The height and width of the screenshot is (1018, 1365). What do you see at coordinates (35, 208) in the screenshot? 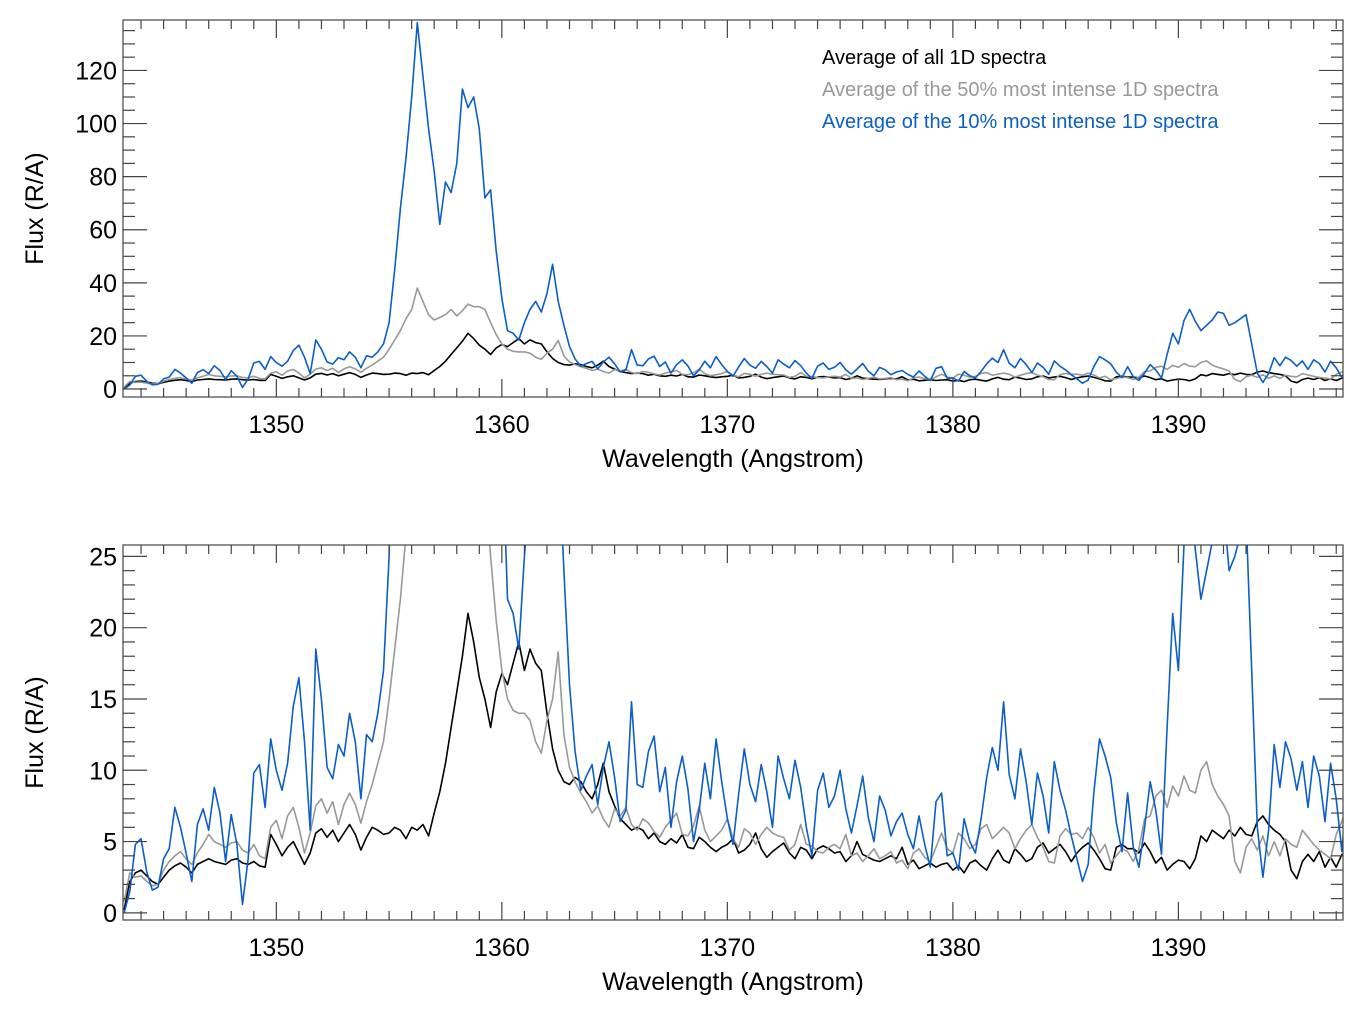
I see `top-y-axis-label: Flux (R/A)` at bounding box center [35, 208].